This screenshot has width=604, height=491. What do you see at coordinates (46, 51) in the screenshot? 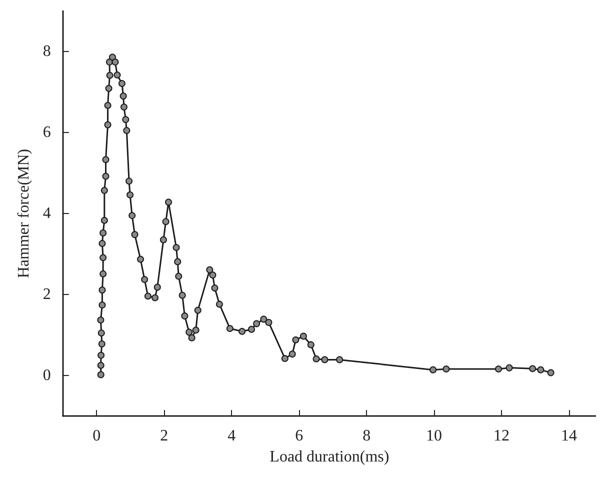
I see `y-tick-label: 8` at bounding box center [46, 51].